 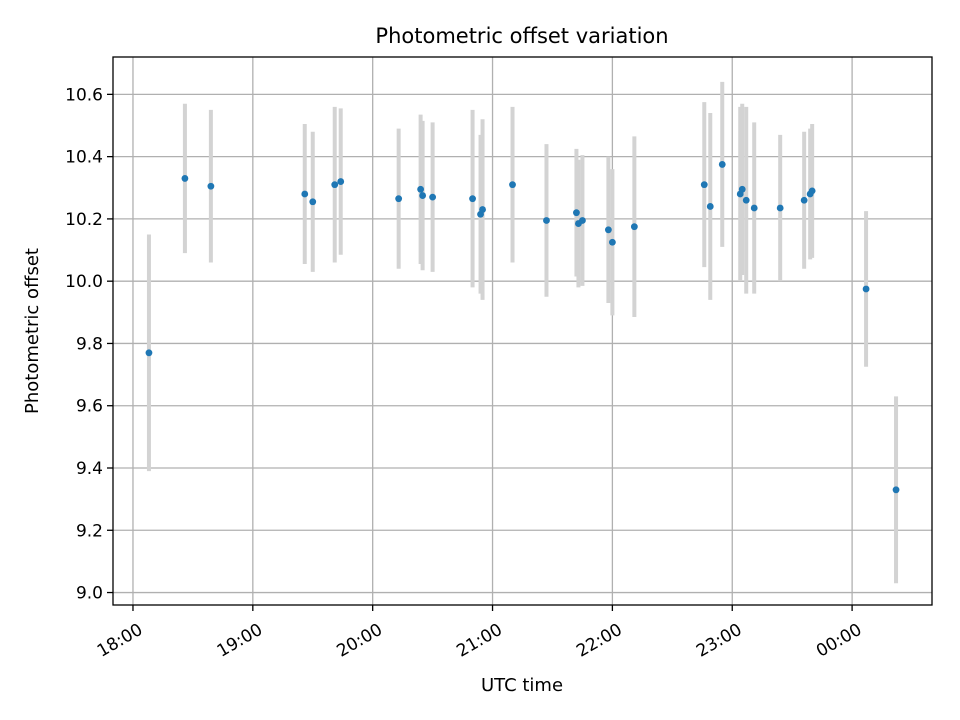 What do you see at coordinates (84, 282) in the screenshot?
I see `y-tick-label: 10.0` at bounding box center [84, 282].